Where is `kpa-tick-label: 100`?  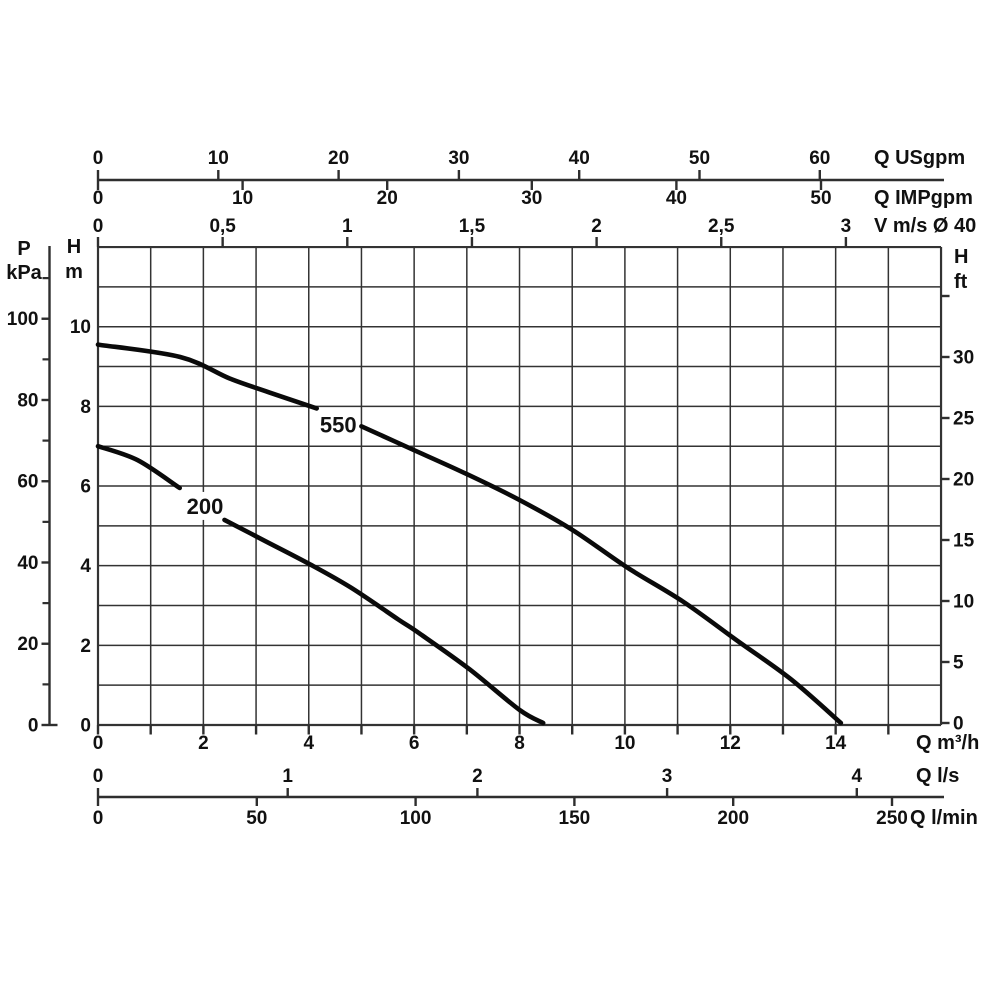 kpa-tick-label: 100 is located at coordinates (23, 319).